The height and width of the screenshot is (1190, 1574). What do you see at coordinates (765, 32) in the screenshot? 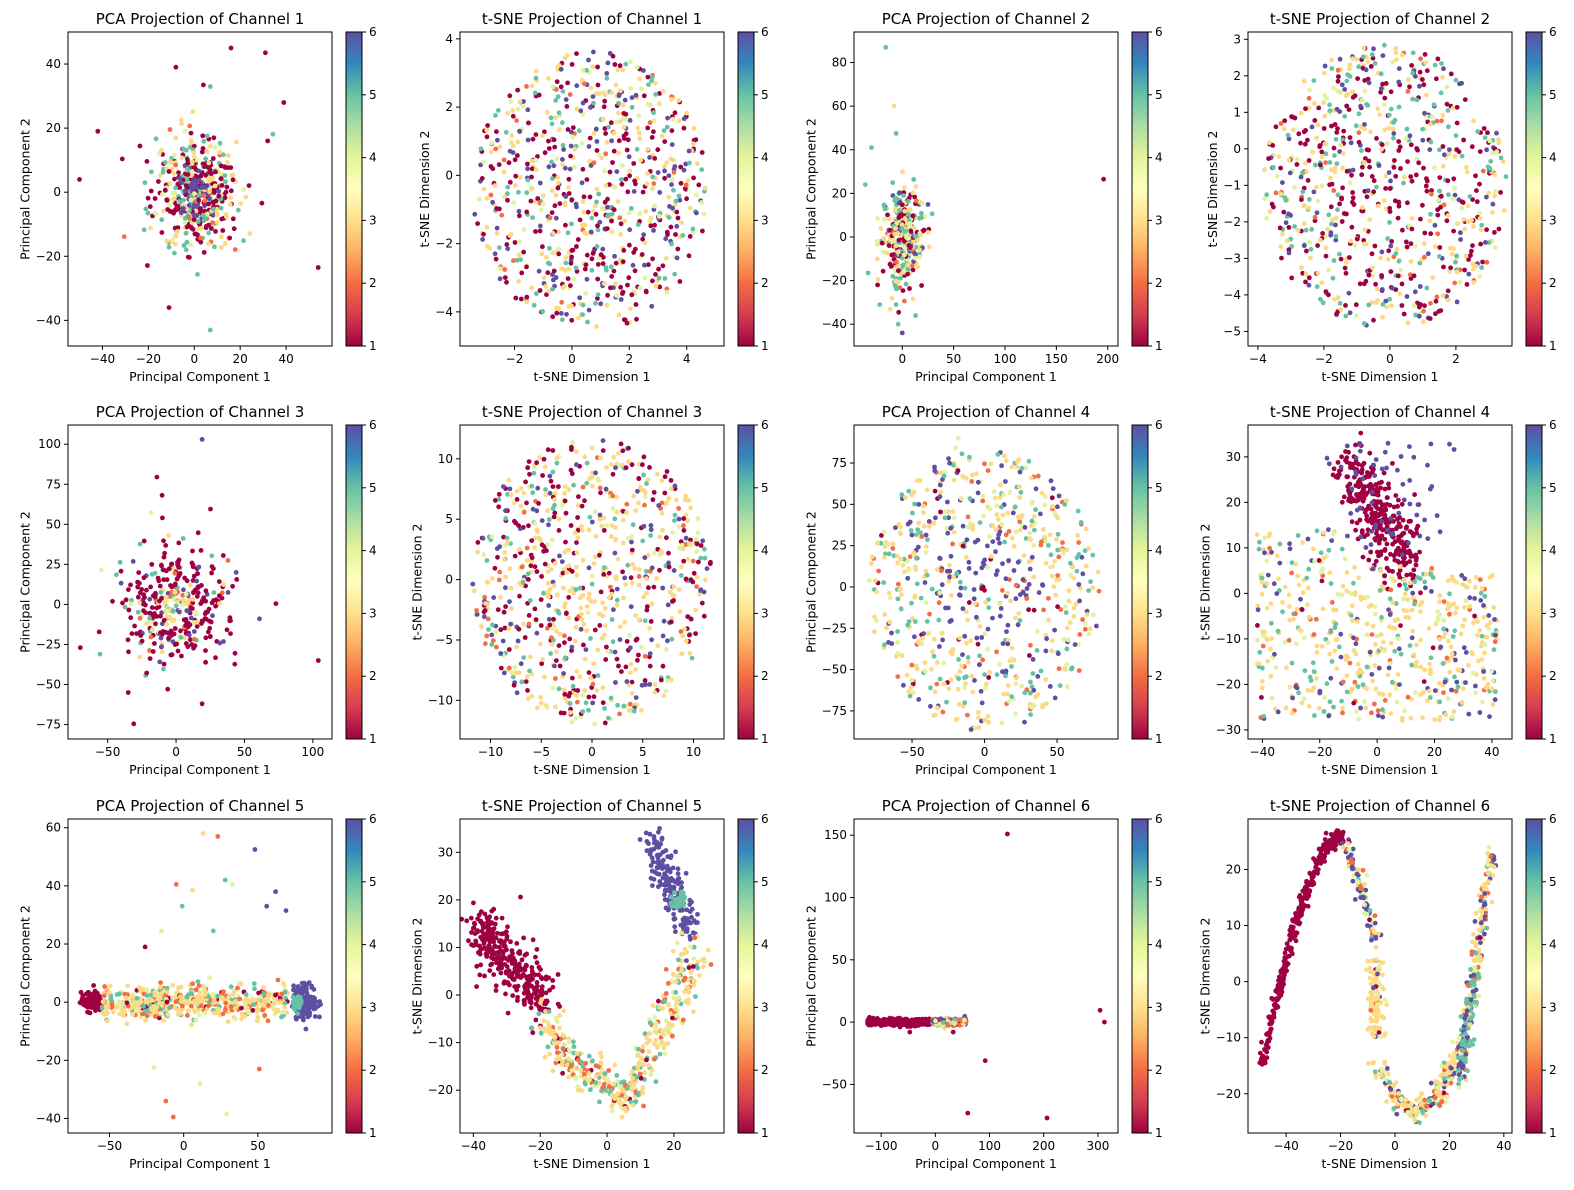
I see `colorbar-tick-label: 6` at bounding box center [765, 32].